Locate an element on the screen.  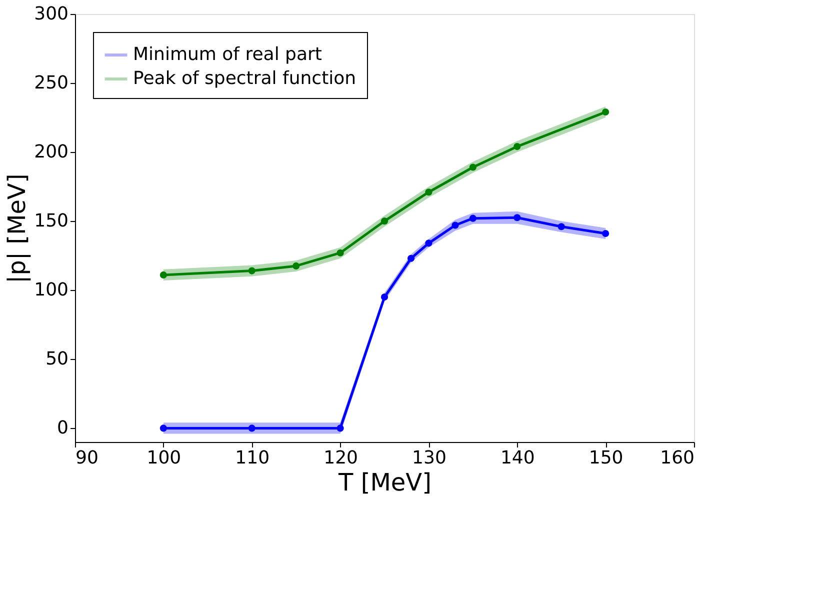
y-tick-label: 250 is located at coordinates (51, 83).